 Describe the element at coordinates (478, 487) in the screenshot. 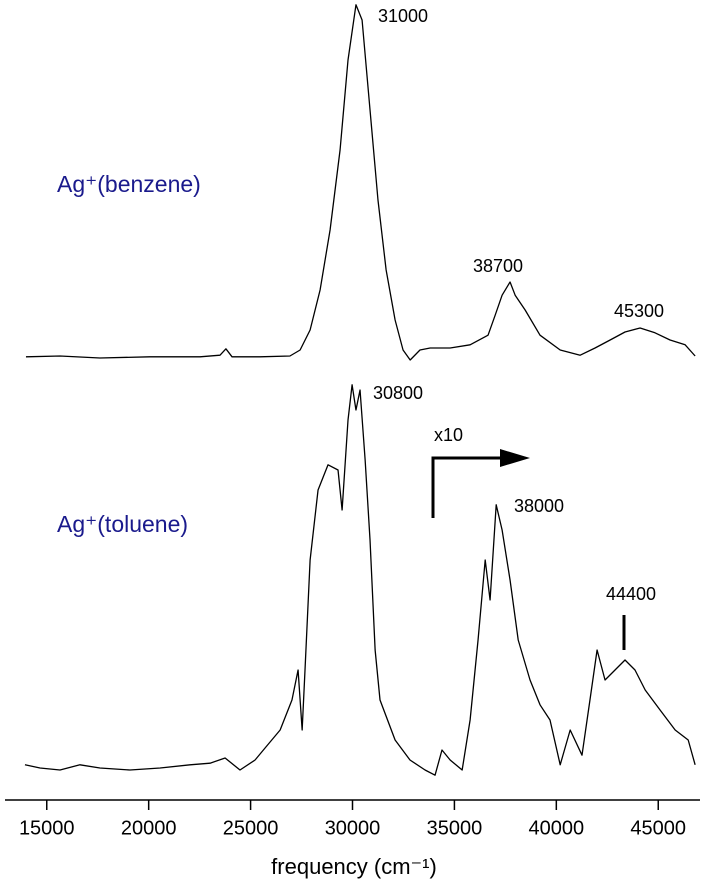

I see `x10-arrow` at that location.